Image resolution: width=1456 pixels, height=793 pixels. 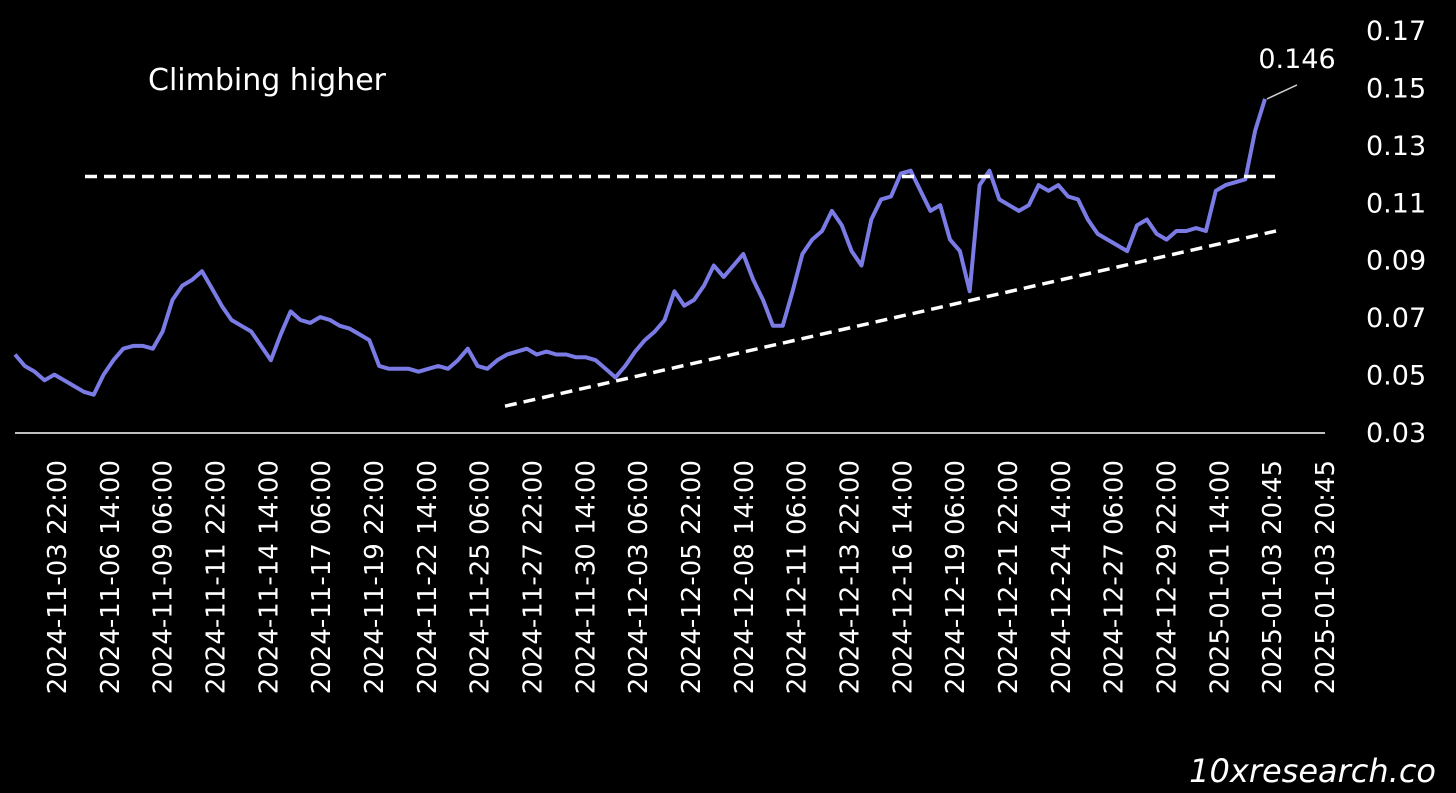 I want to click on x-tick-label: 2024-11-19 22:00, so click(x=375, y=577).